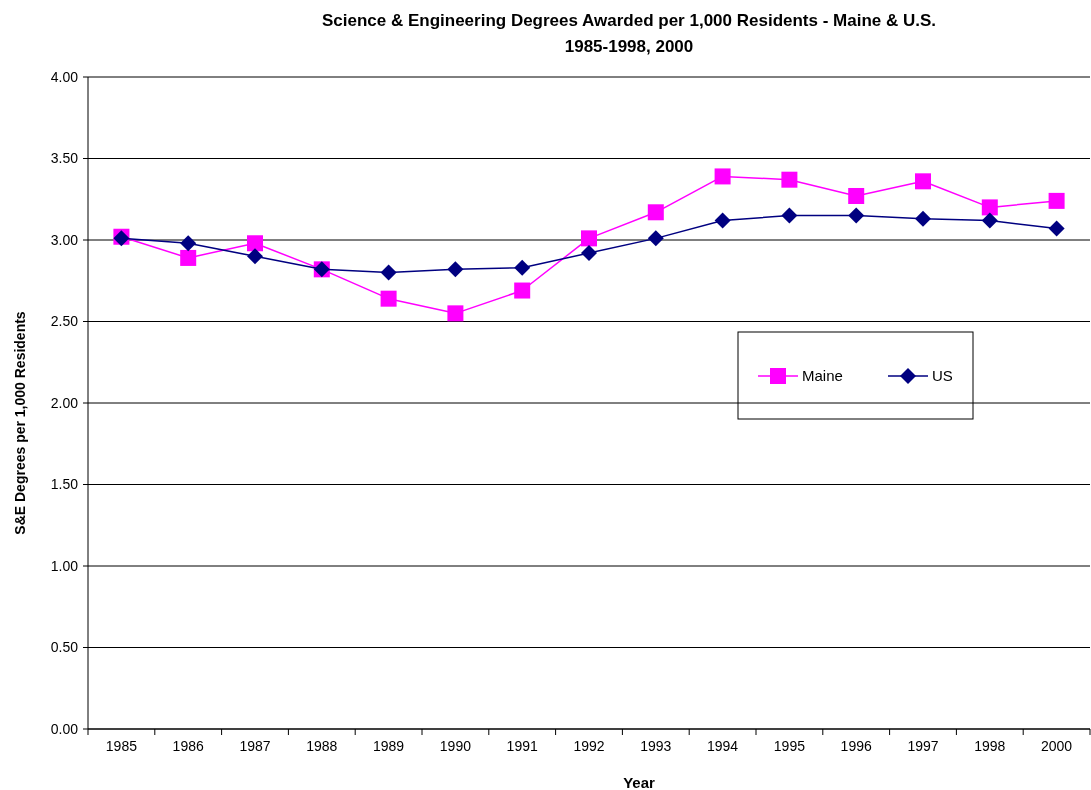 The image size is (1091, 790). What do you see at coordinates (64, 239) in the screenshot?
I see `y-tick-label: 3.00` at bounding box center [64, 239].